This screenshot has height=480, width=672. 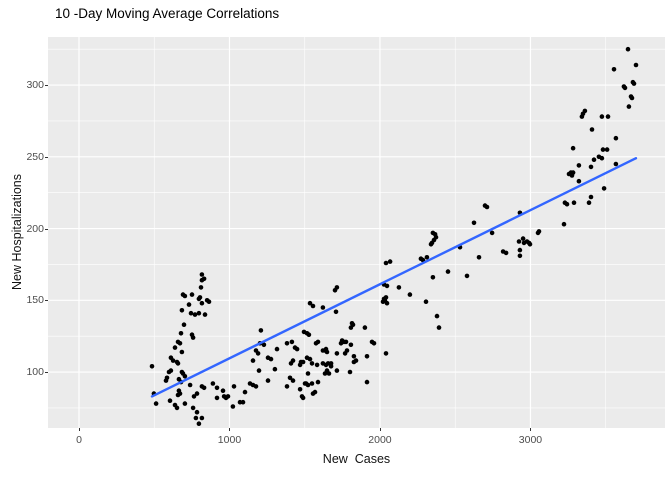 What do you see at coordinates (356, 459) in the screenshot?
I see `x-axis-title: New Cases` at bounding box center [356, 459].